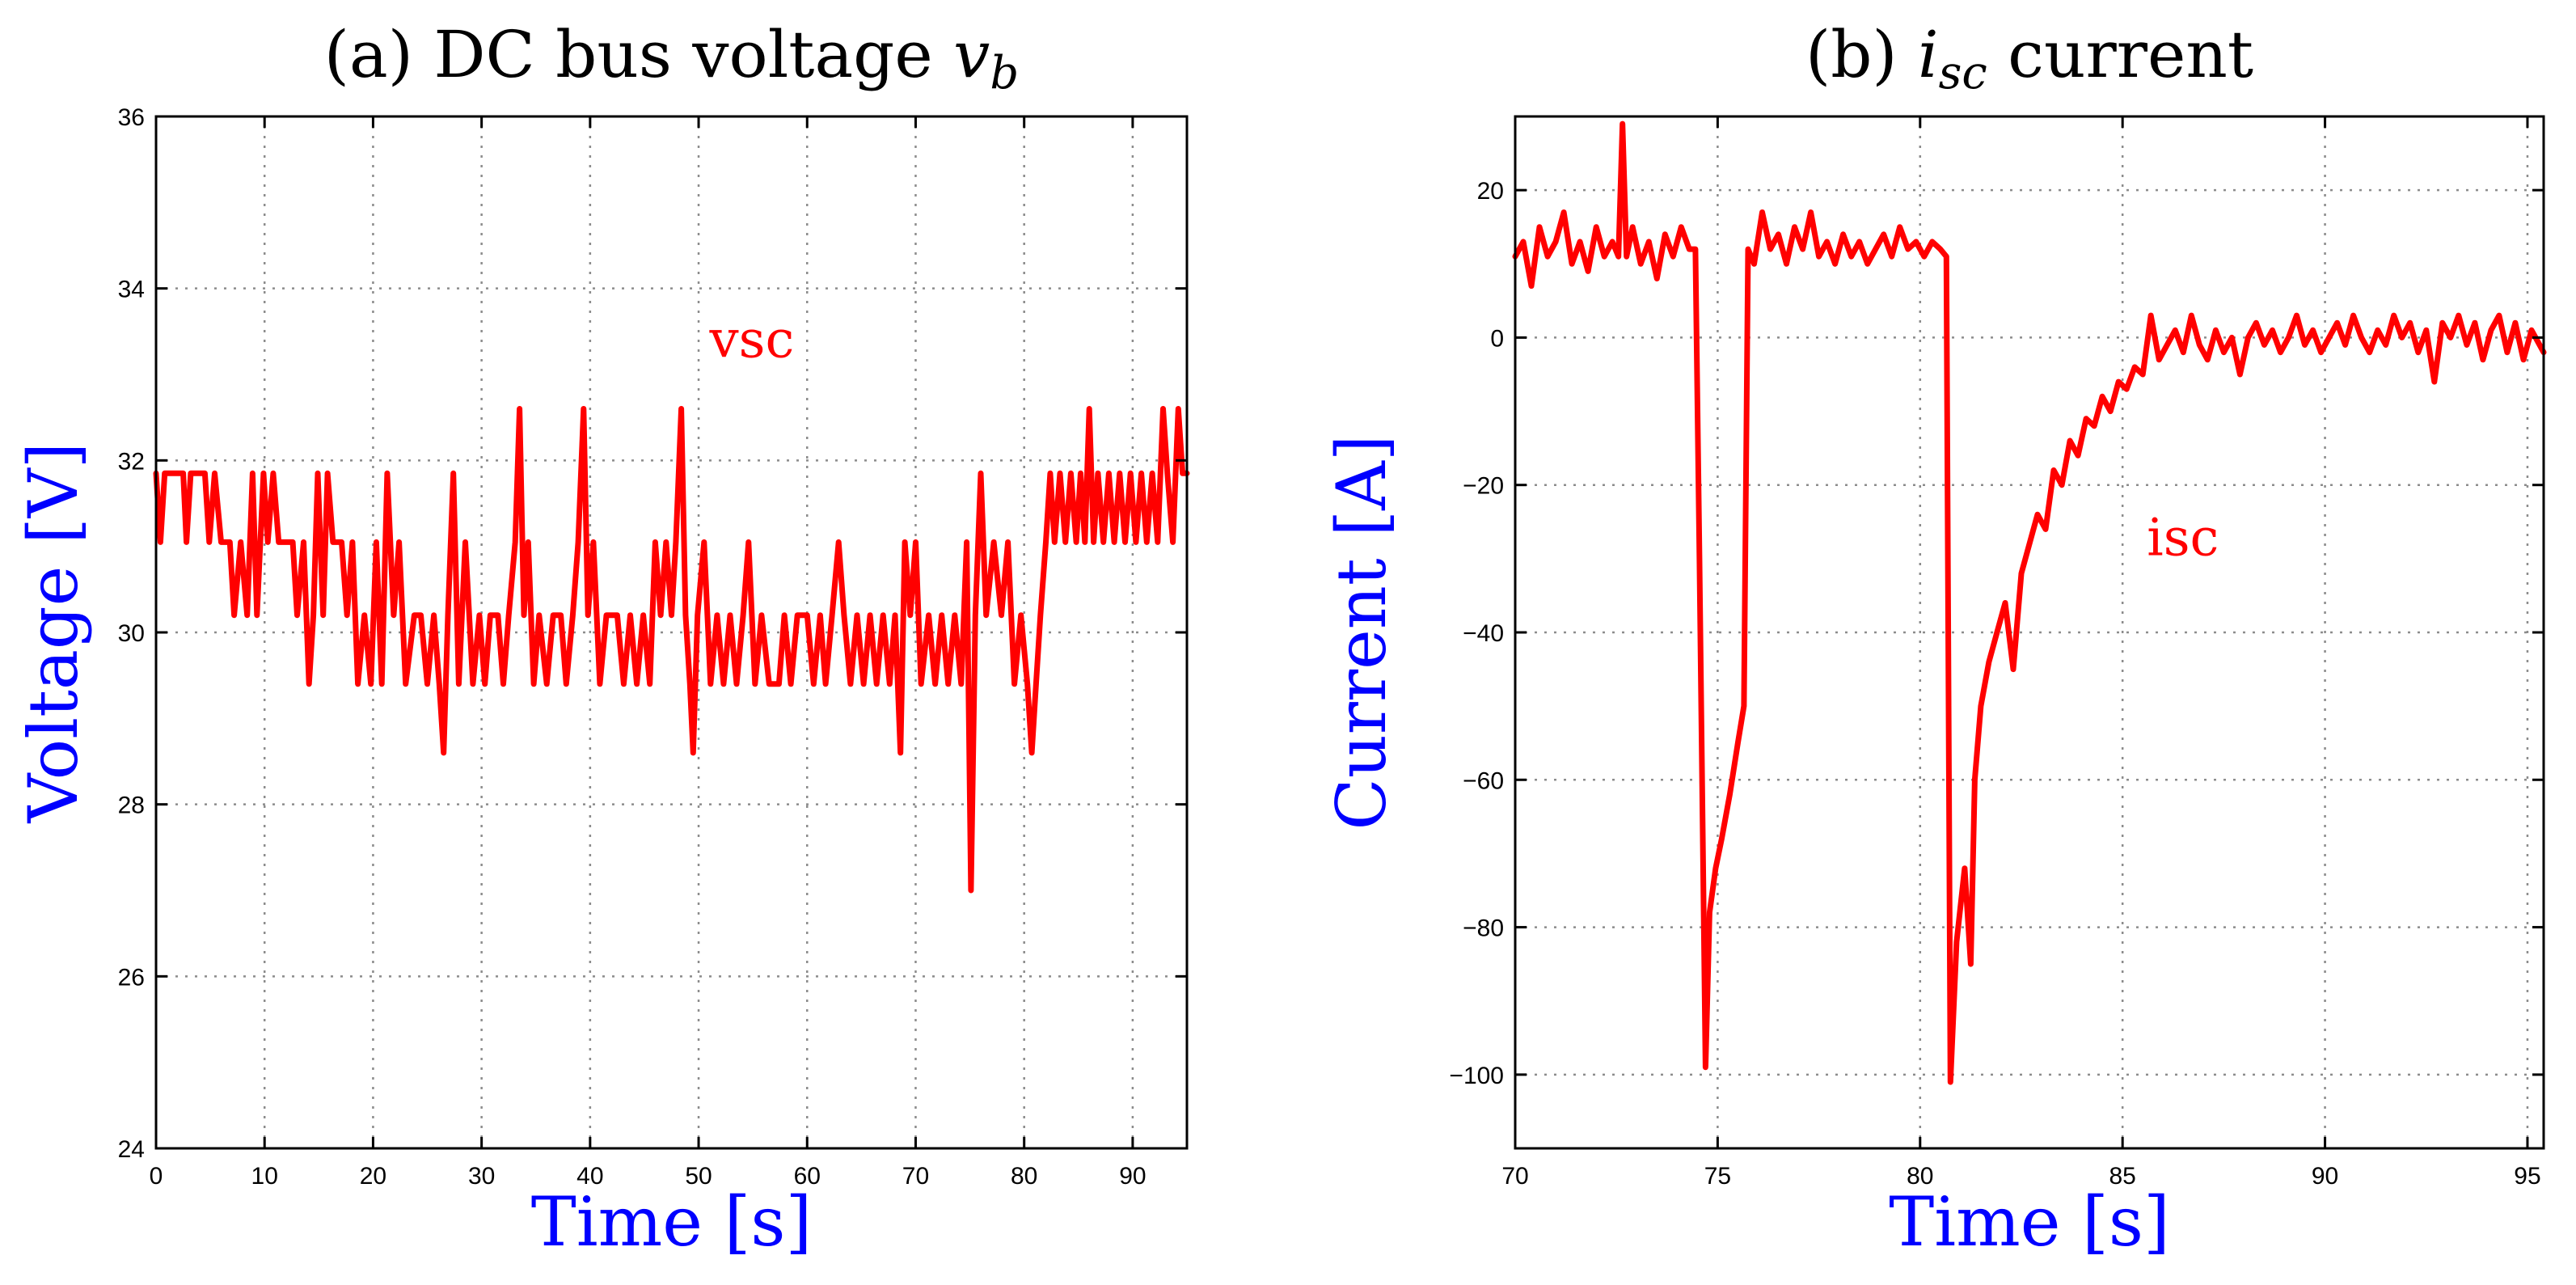 The image size is (2576, 1285). What do you see at coordinates (131, 290) in the screenshot?
I see `c0-y-tick-label: 34` at bounding box center [131, 290].